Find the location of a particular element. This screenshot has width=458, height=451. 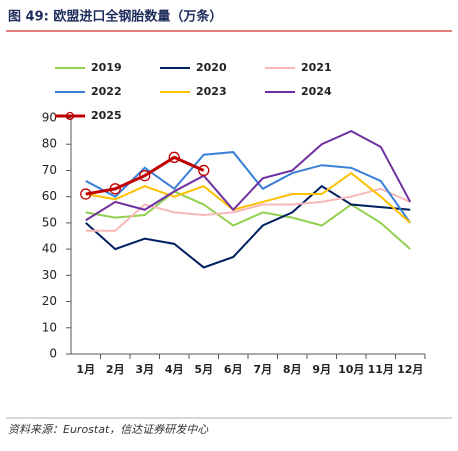

x-tick-label: 12月 is located at coordinates (410, 369).